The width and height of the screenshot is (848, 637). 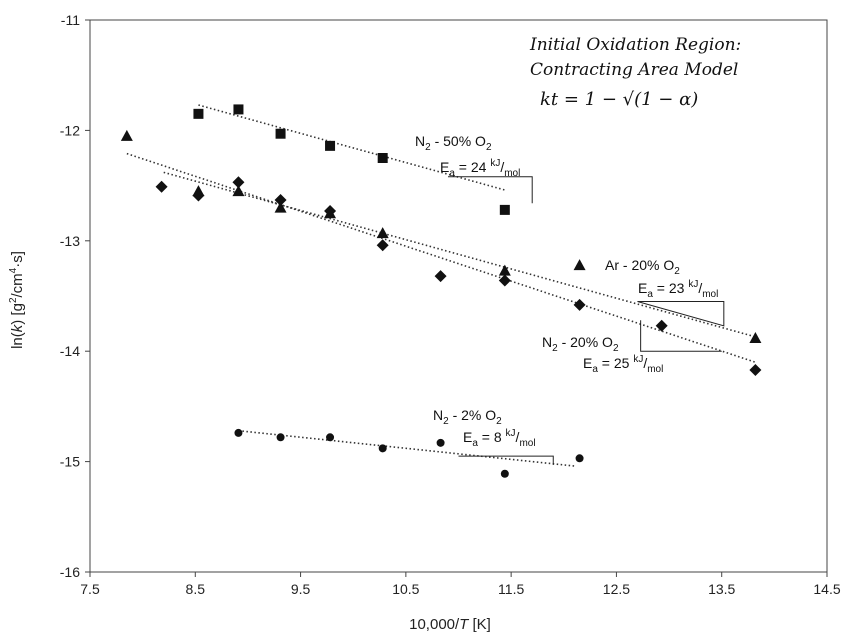 I want to click on slope-triangles-group, so click(x=586, y=320).